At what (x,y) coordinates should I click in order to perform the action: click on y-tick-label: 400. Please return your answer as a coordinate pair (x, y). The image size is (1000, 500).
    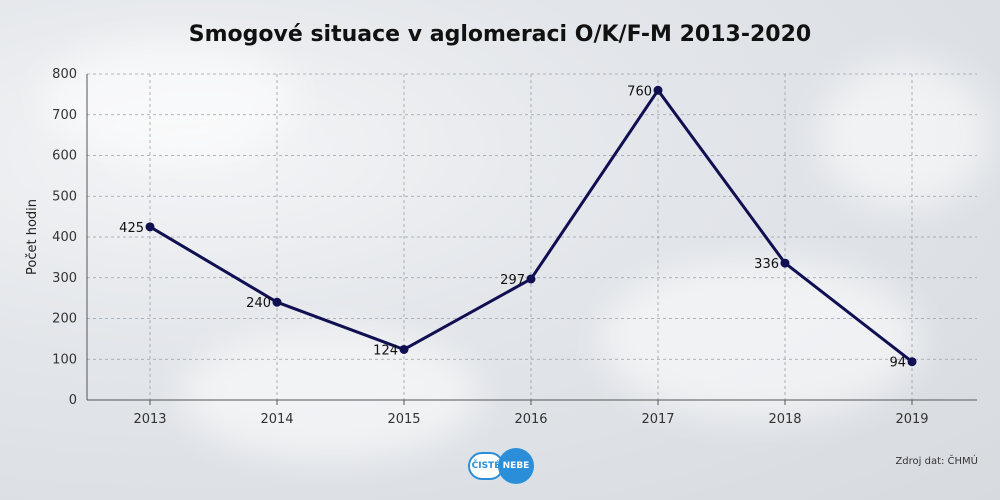
    Looking at the image, I should click on (64, 237).